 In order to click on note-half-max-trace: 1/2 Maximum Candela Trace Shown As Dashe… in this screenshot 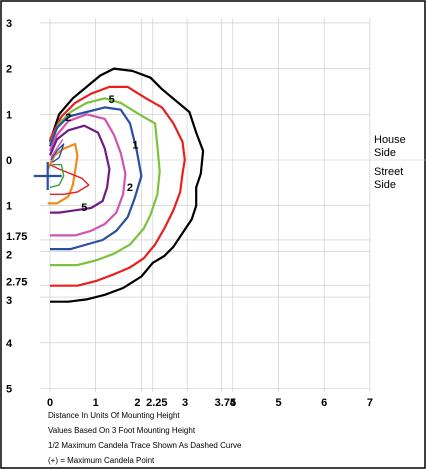, I will do `click(145, 445)`.